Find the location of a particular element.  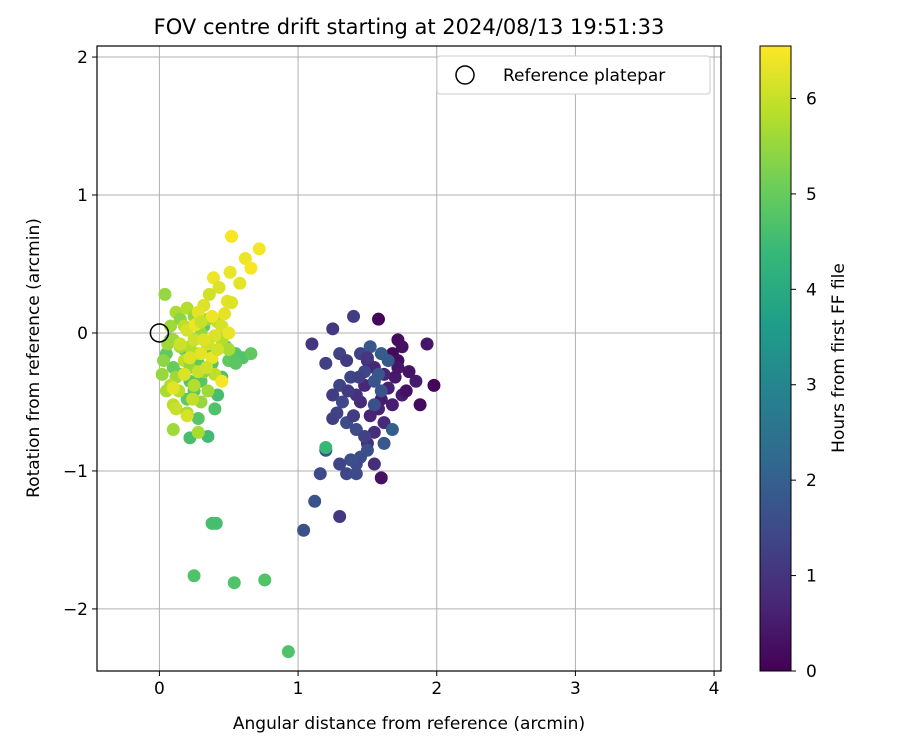

colorbar-tick-label: 3 is located at coordinates (811, 386).